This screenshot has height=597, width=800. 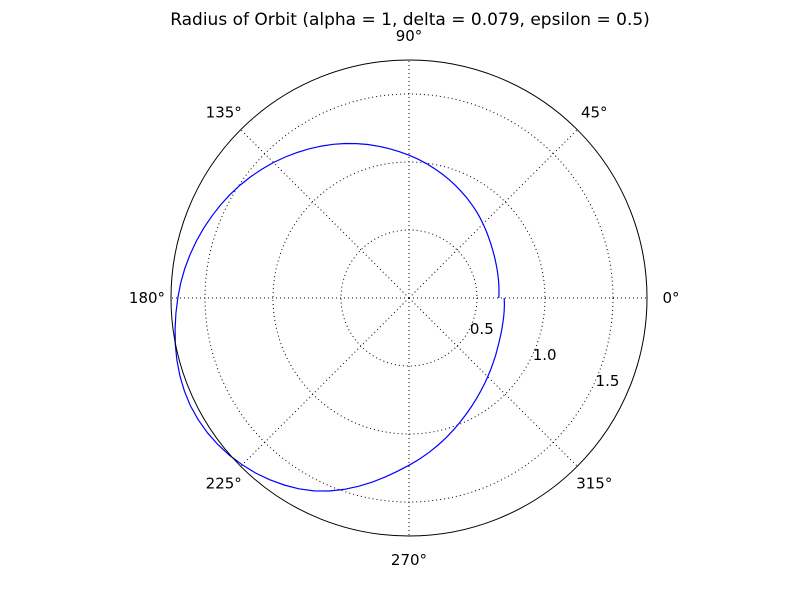 What do you see at coordinates (482, 329) in the screenshot?
I see `radial-tick-label-0: 0.5` at bounding box center [482, 329].